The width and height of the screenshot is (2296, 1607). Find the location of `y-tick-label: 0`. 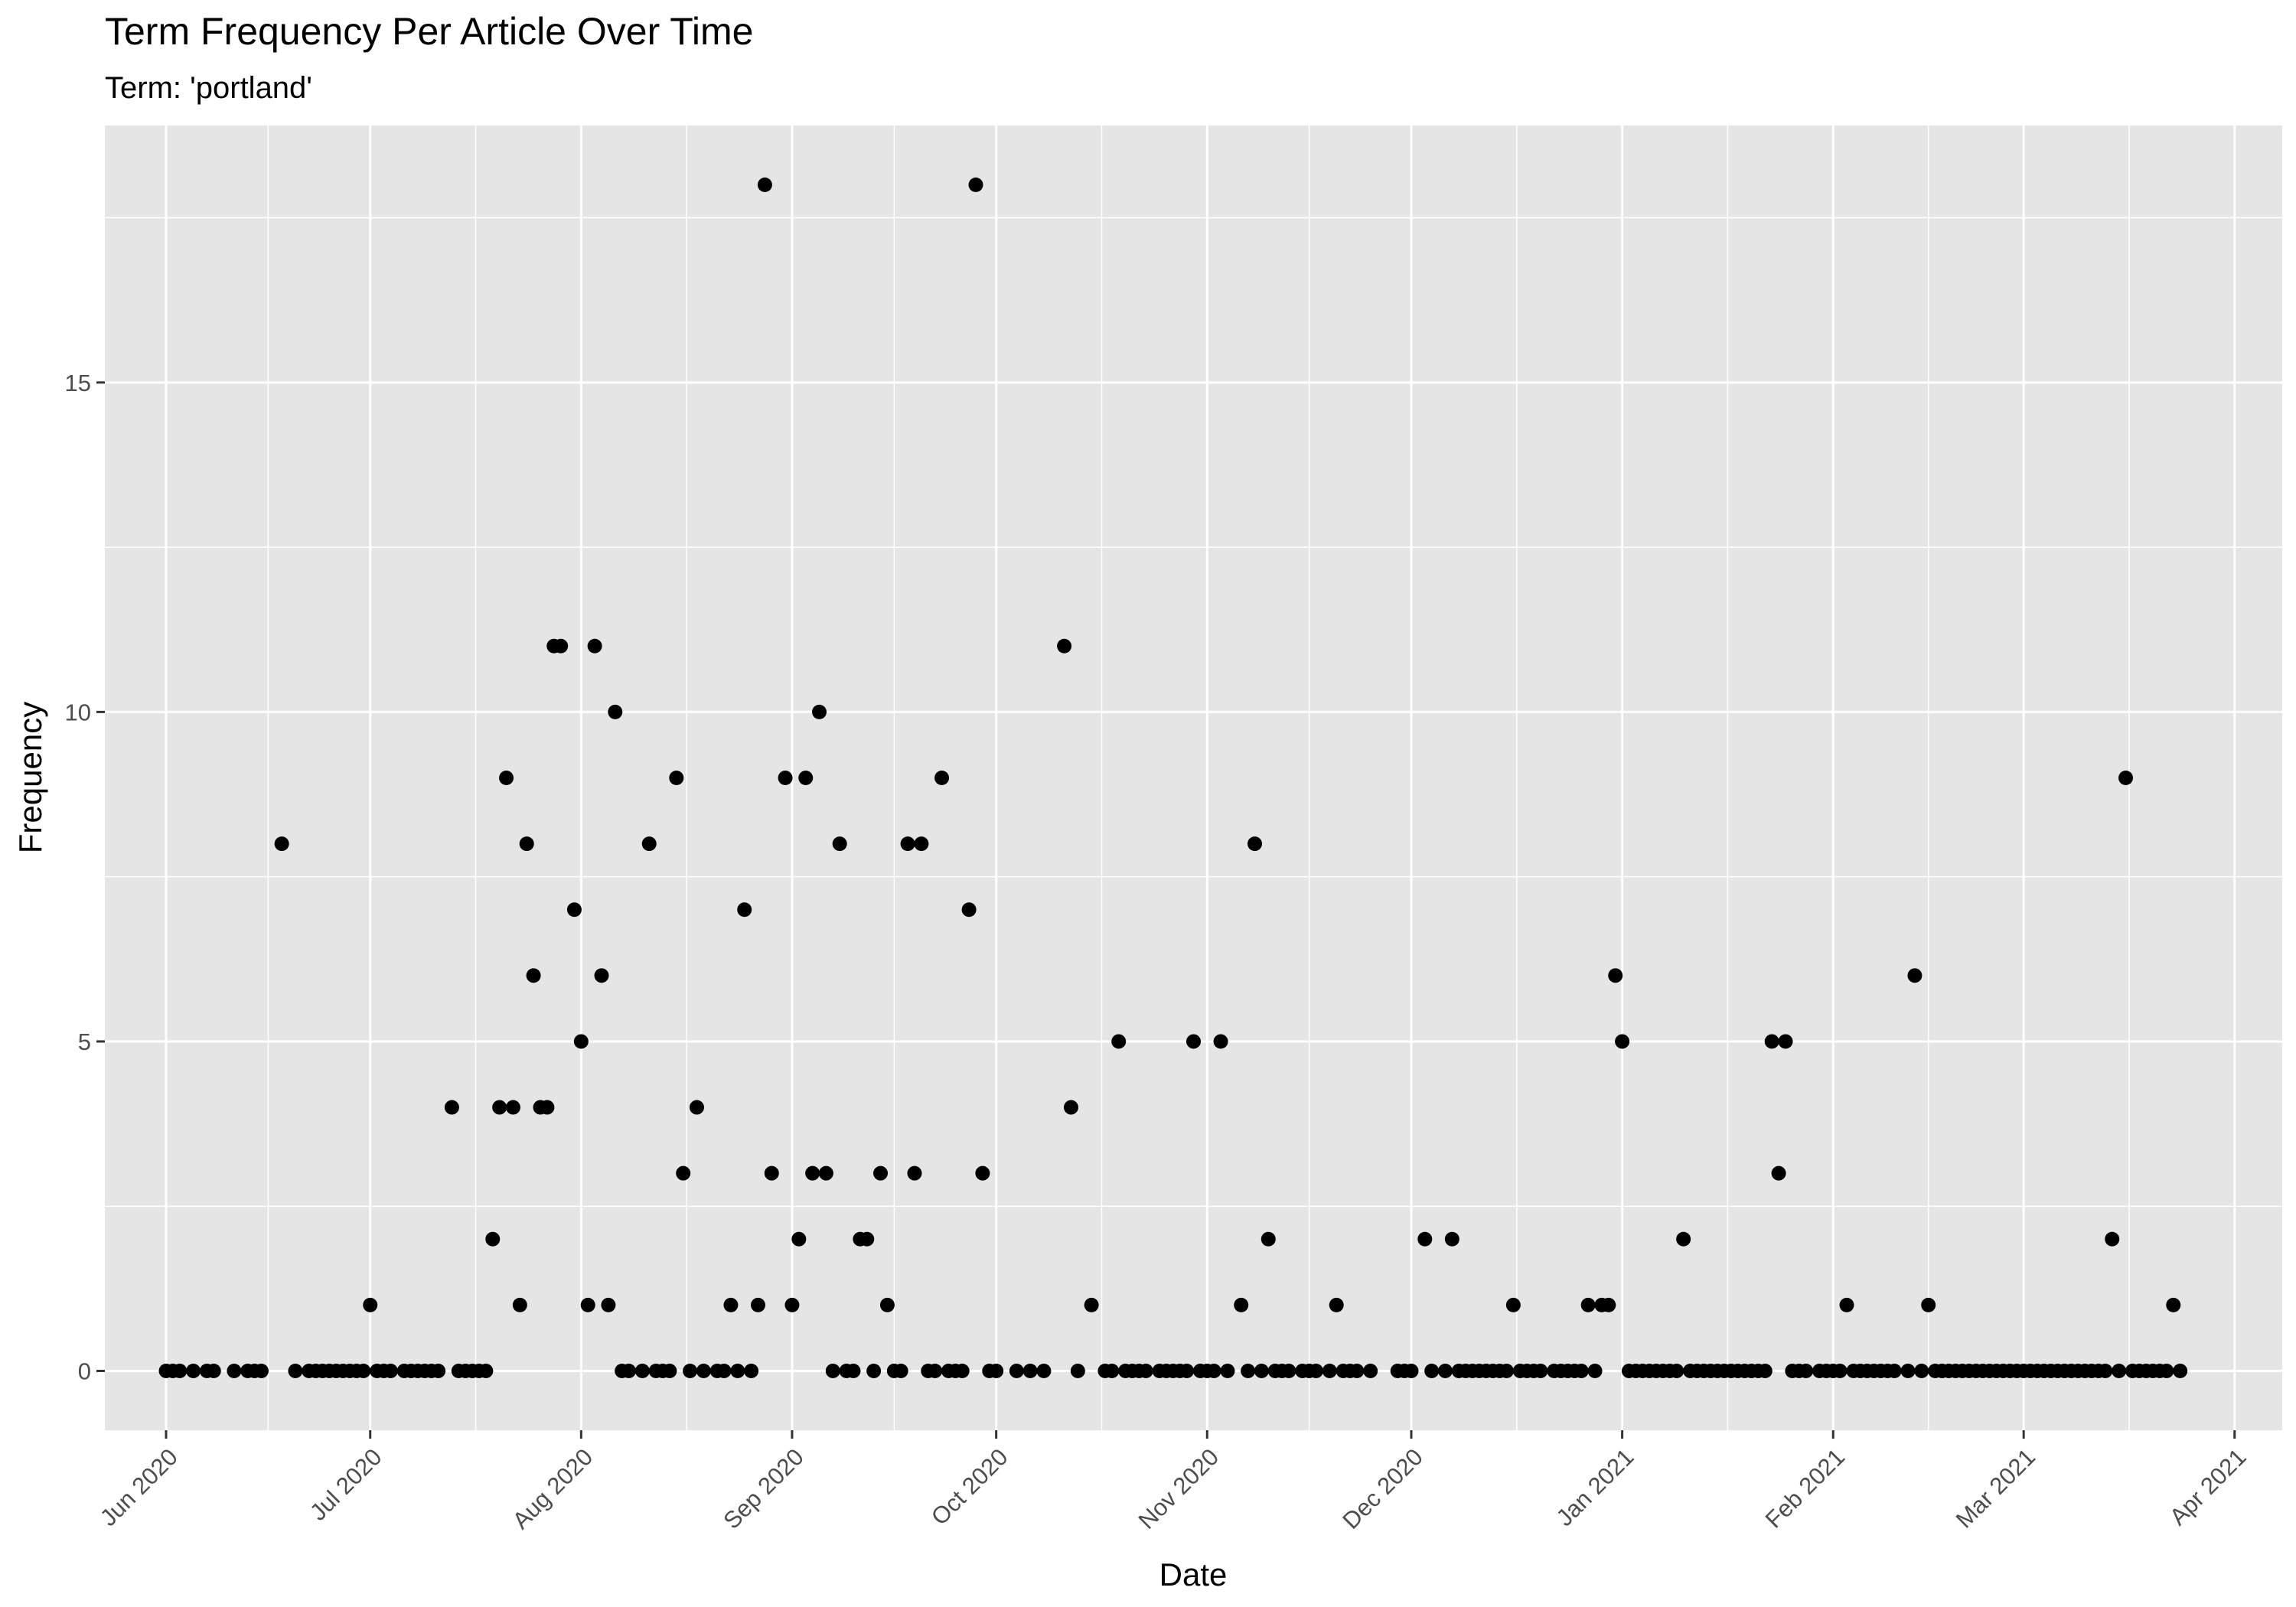

y-tick-label: 0 is located at coordinates (84, 1371).